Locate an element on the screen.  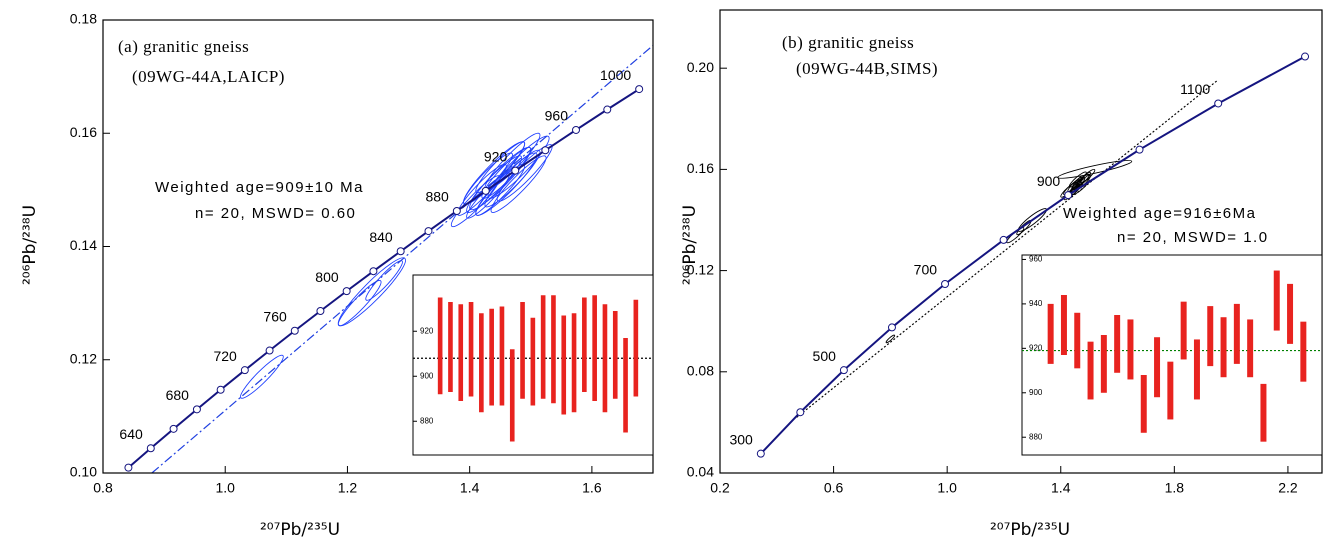
age-label: 700 is located at coordinates (926, 270).